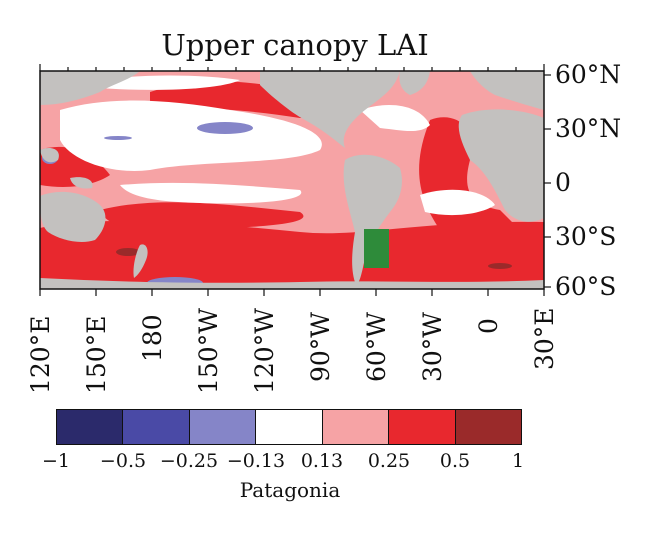 The image size is (660, 533). Describe the element at coordinates (588, 74) in the screenshot. I see `lat-label-60n: 60°N` at that location.